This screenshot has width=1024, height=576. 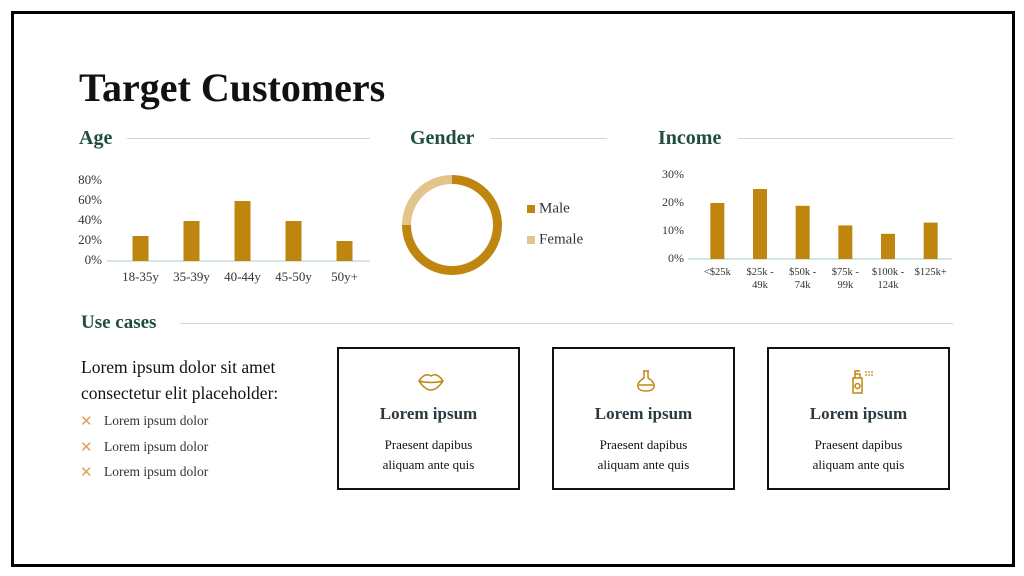 I want to click on y-tick-label: 30%, so click(x=673, y=174).